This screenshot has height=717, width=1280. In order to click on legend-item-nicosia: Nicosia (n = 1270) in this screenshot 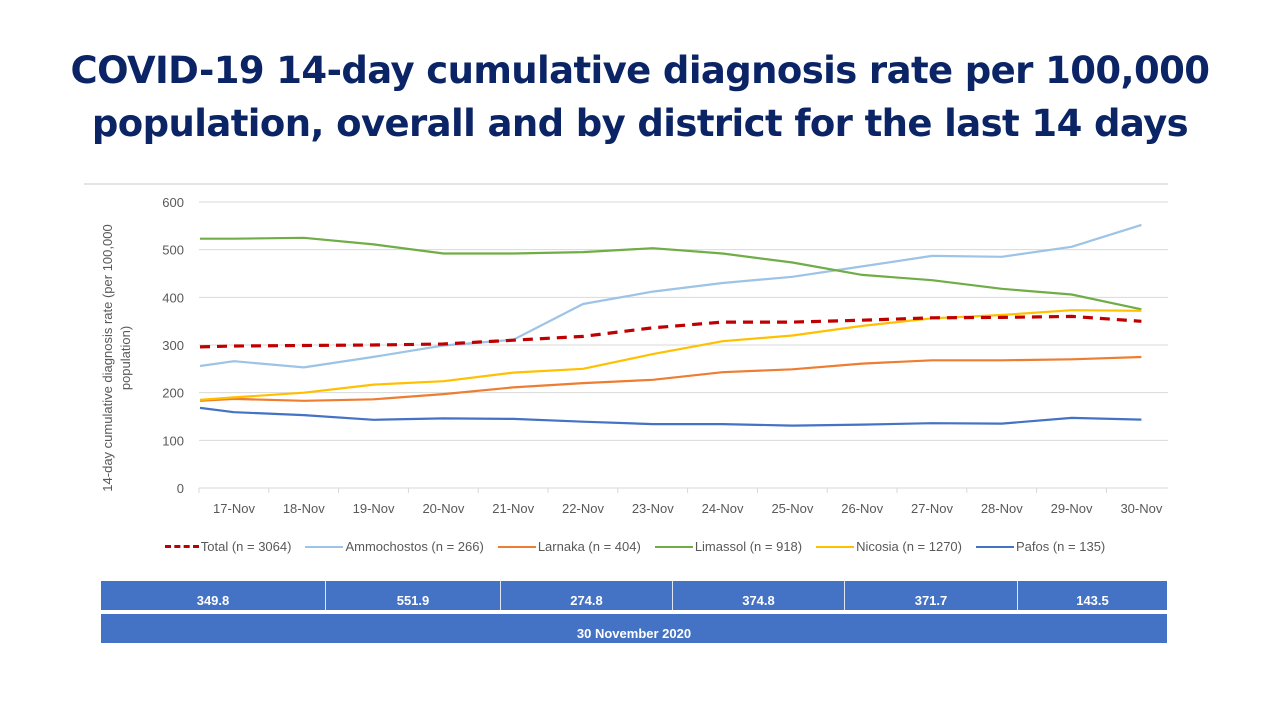, I will do `click(889, 546)`.